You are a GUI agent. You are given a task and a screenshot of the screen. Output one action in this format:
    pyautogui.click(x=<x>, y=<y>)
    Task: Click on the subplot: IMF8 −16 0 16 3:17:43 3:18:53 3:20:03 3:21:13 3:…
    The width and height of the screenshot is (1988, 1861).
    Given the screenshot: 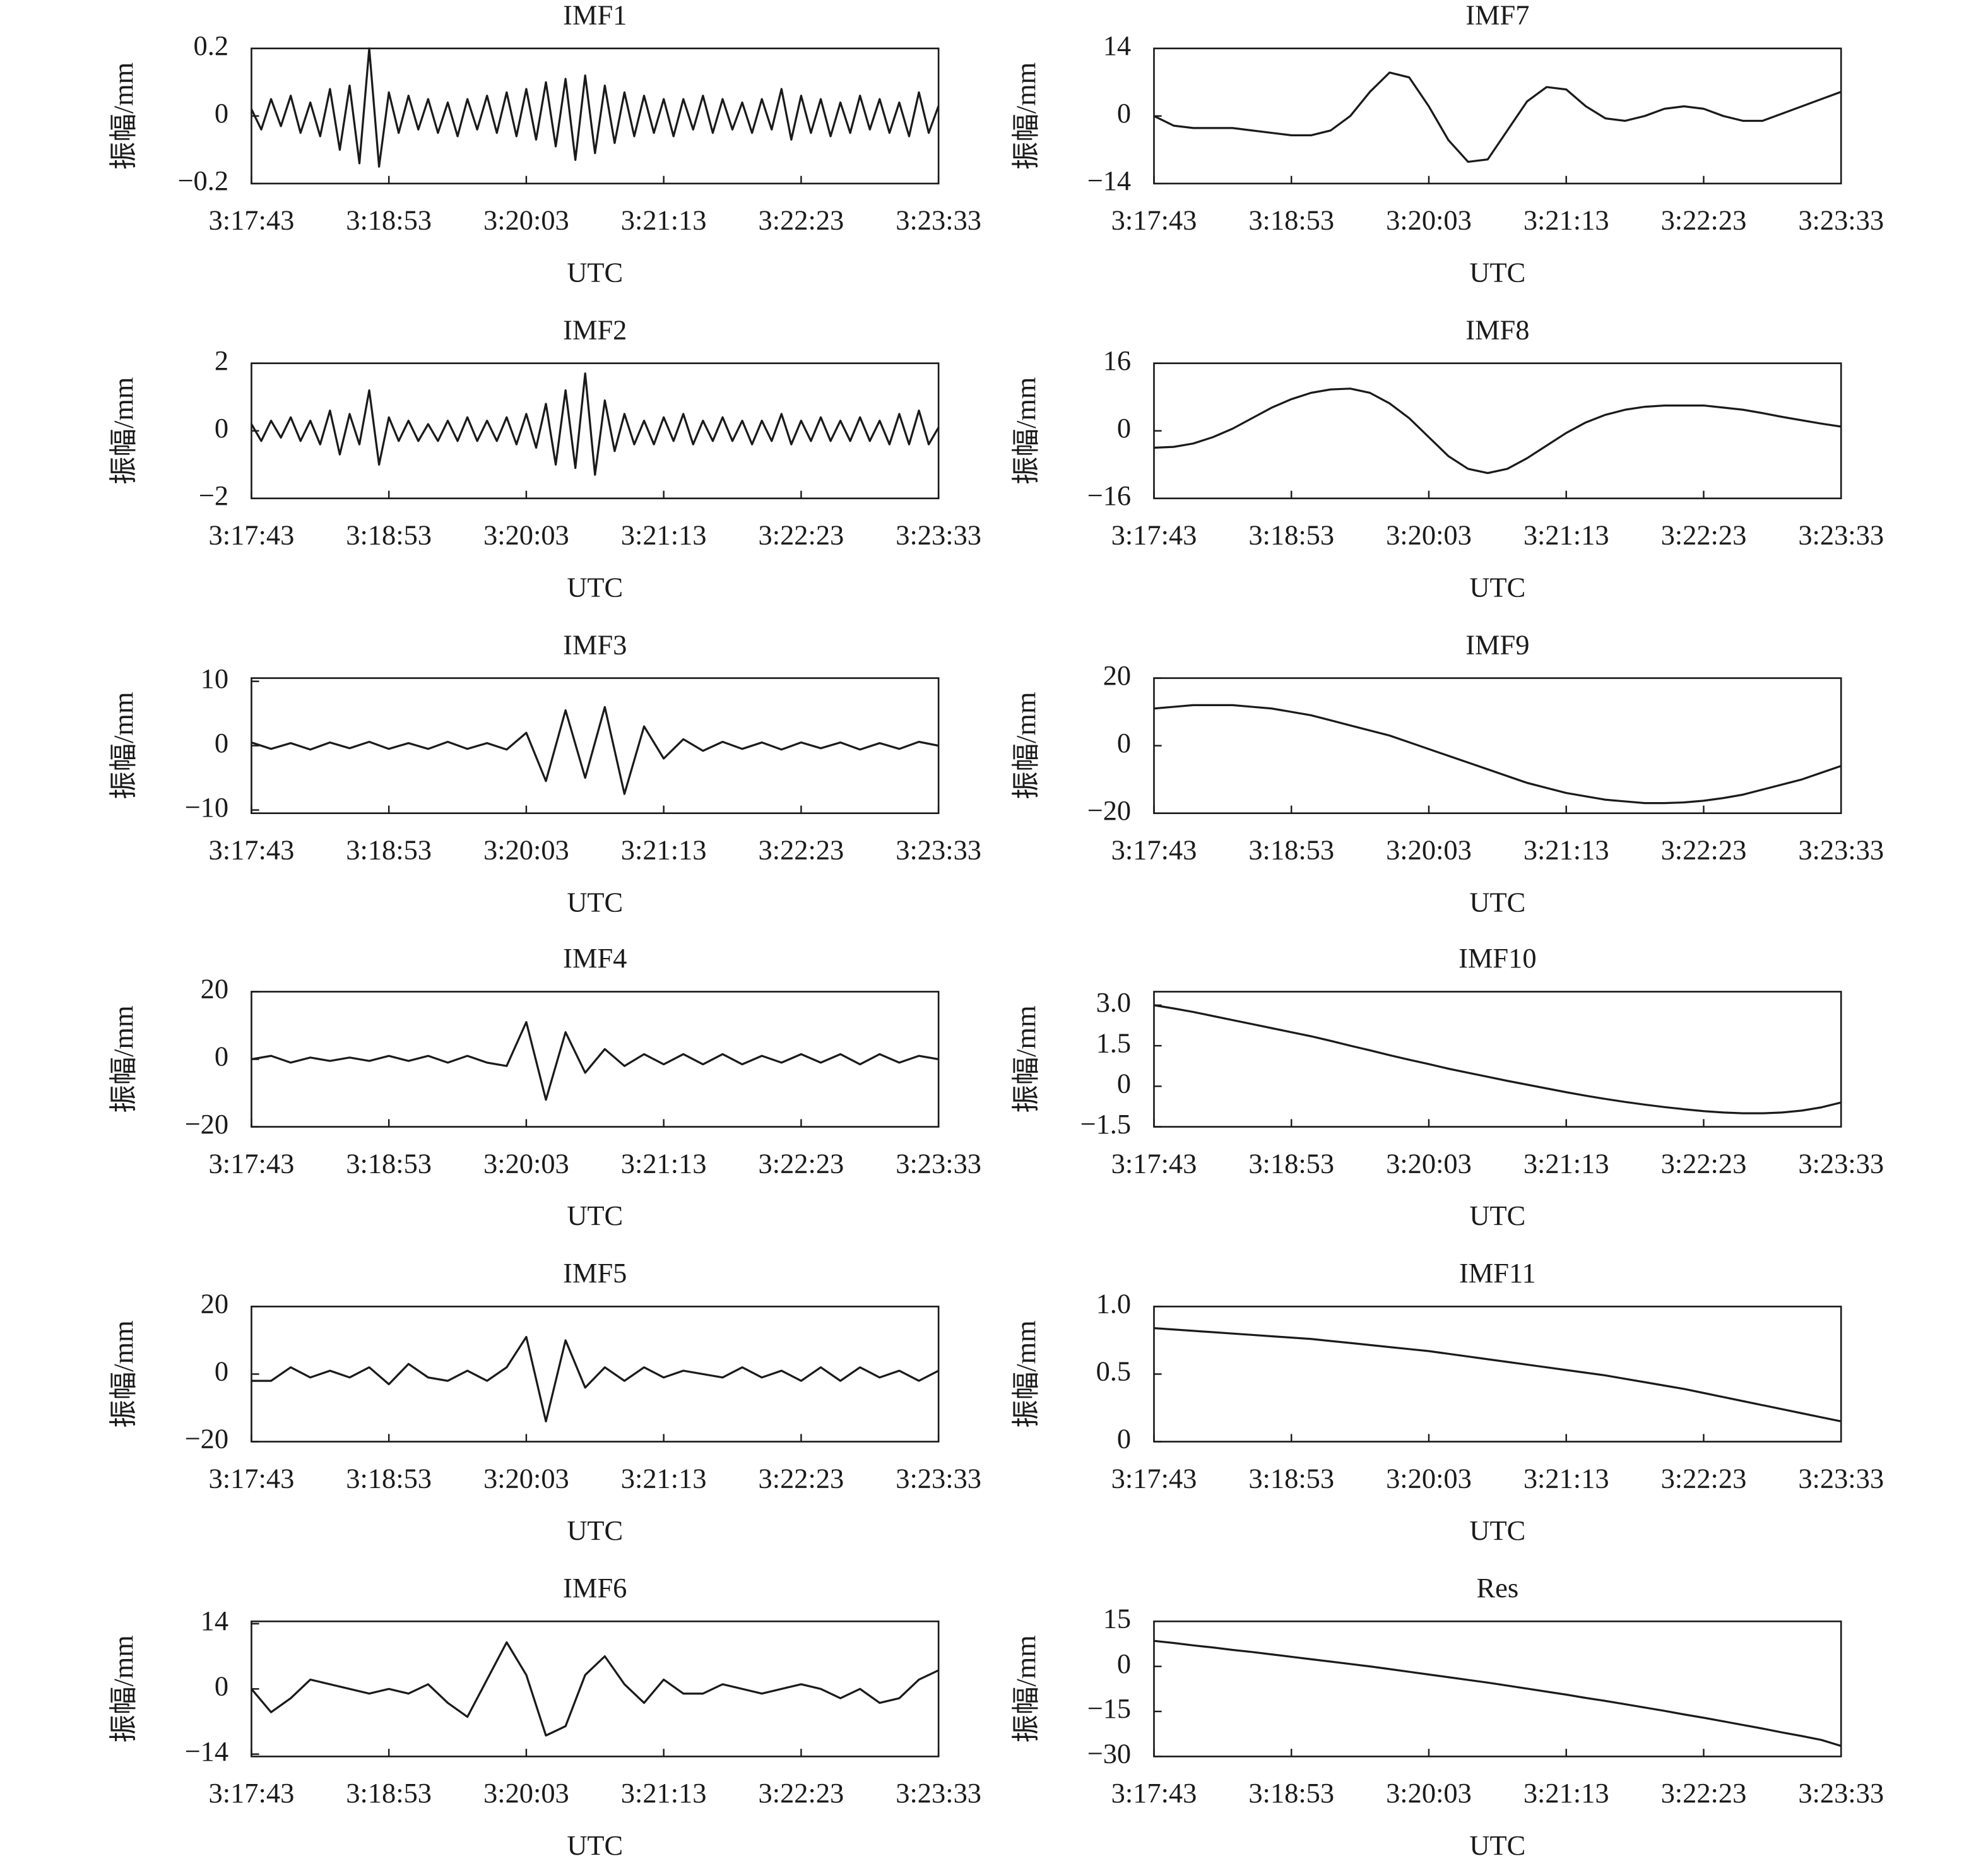 What is the action you would take?
    pyautogui.click(x=1447, y=458)
    